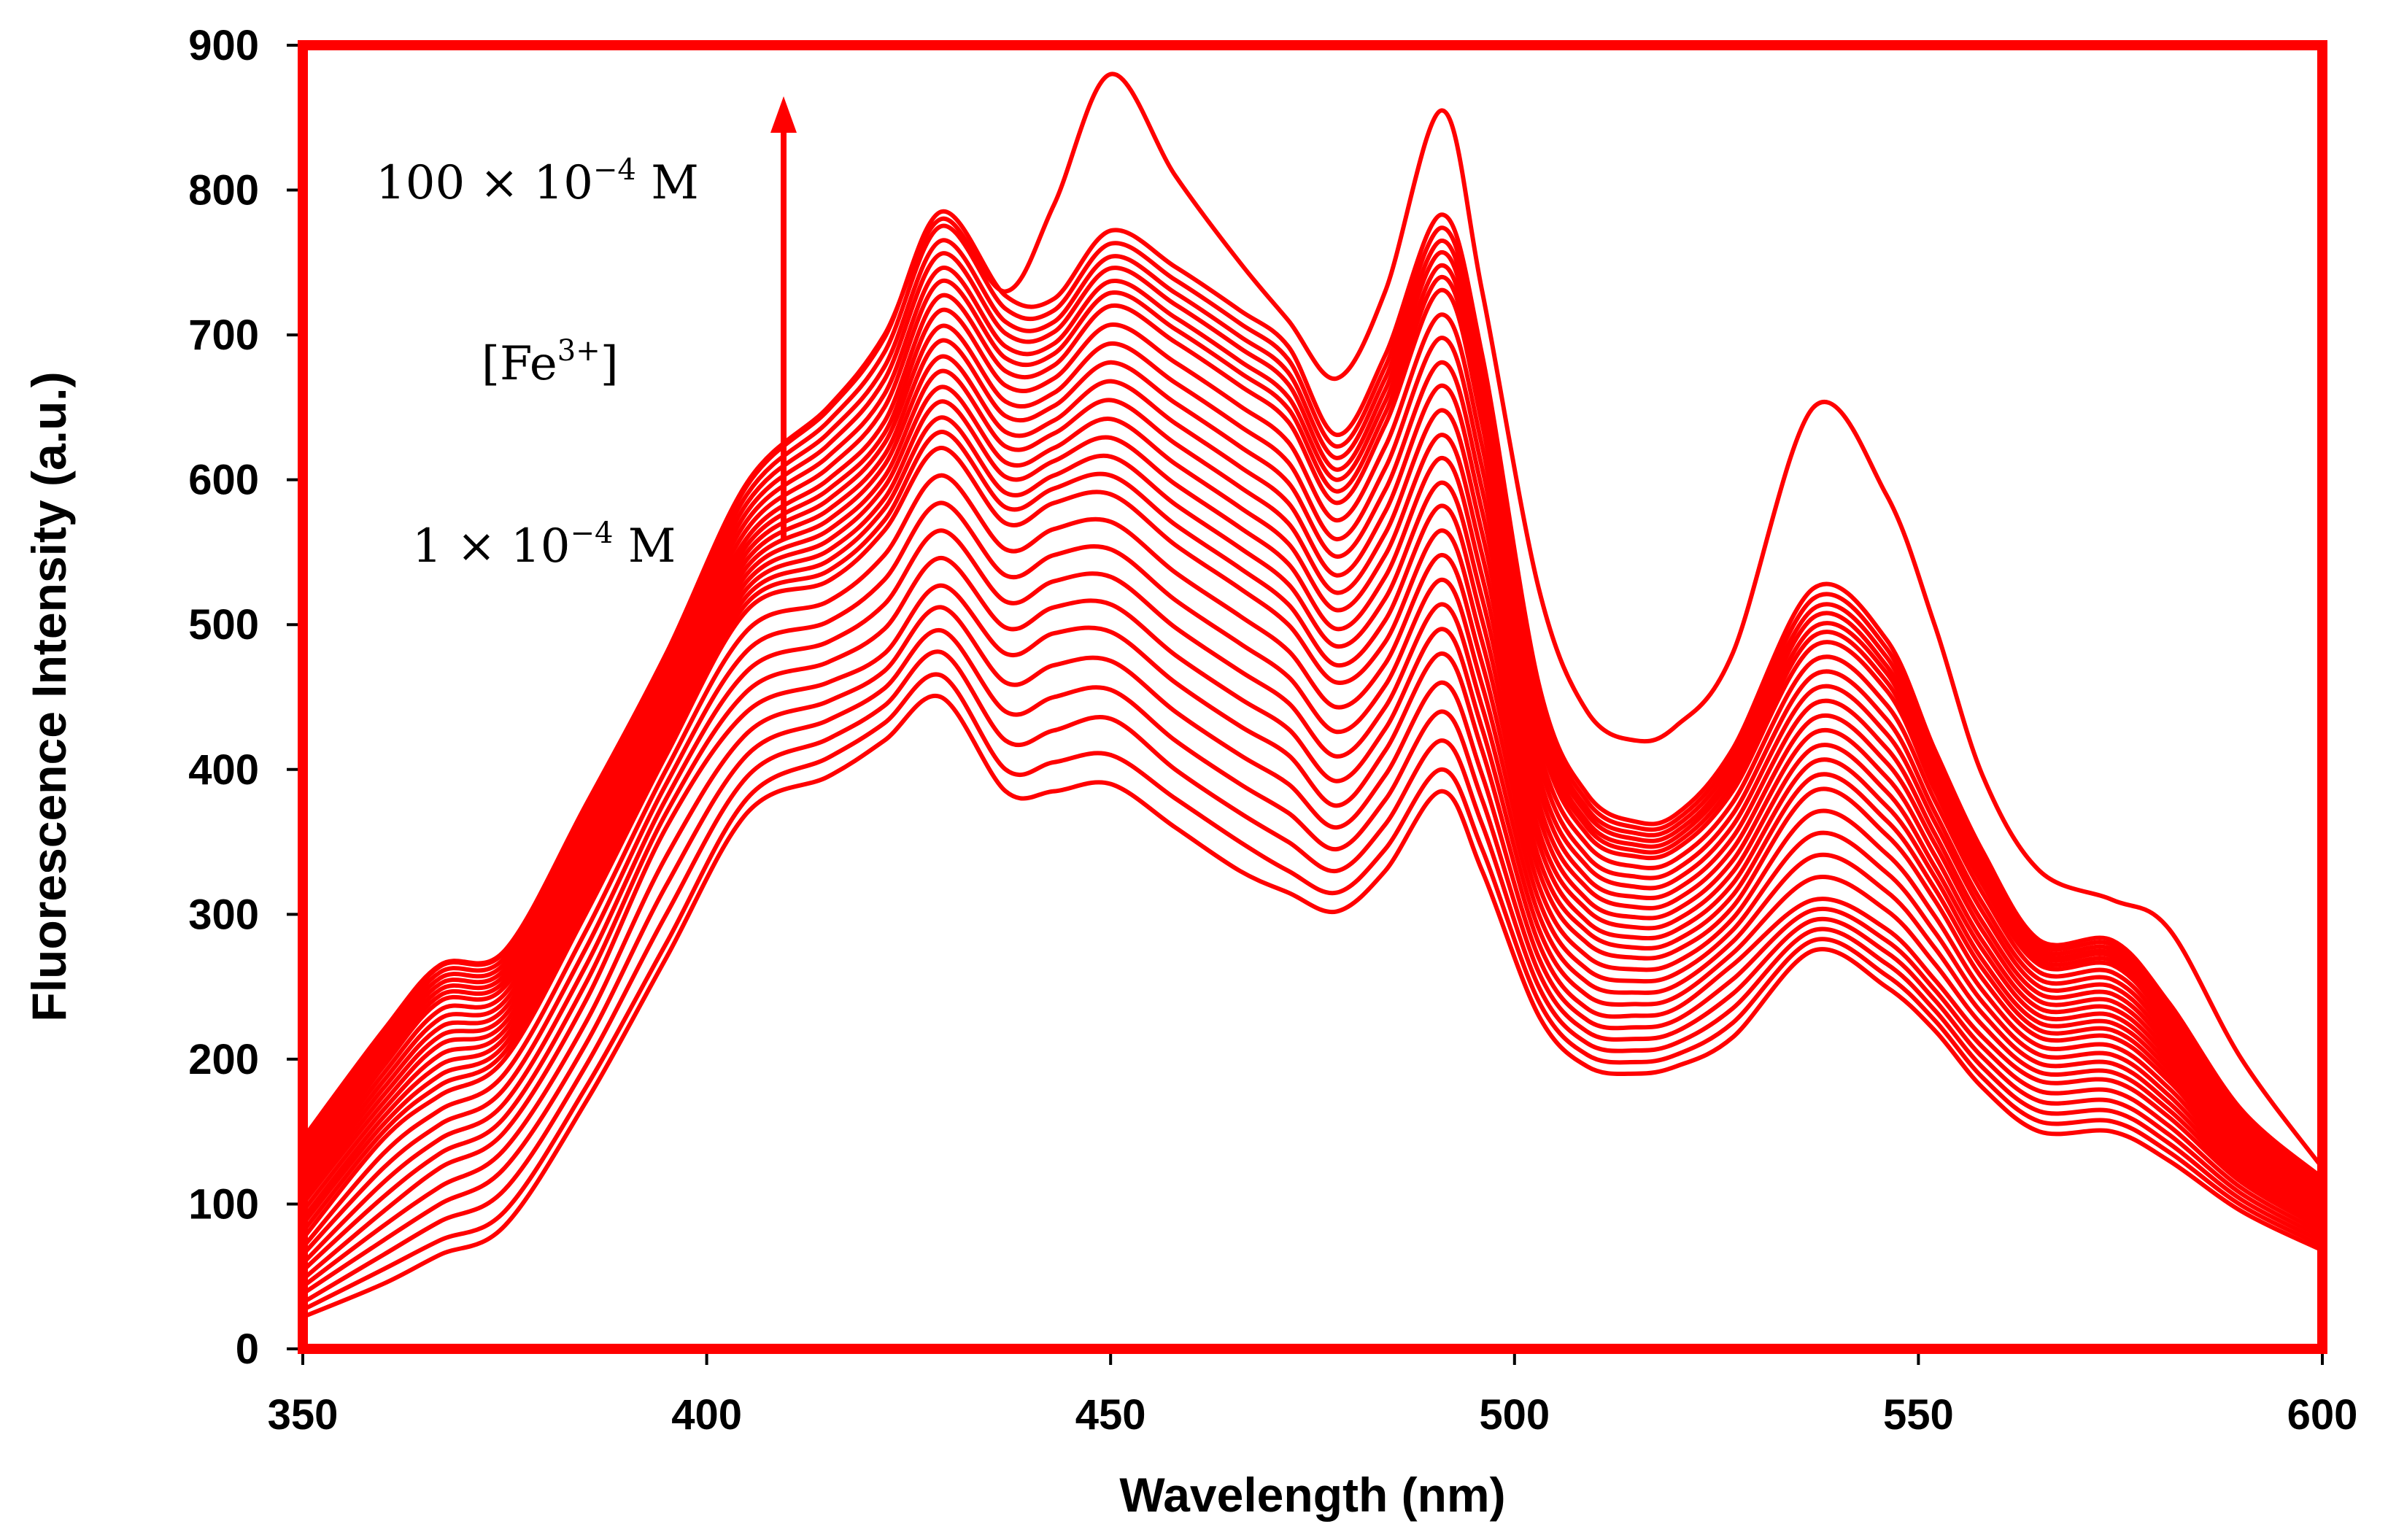 The image size is (2388, 1540). Describe the element at coordinates (224, 915) in the screenshot. I see `y-tick-label: 300` at that location.